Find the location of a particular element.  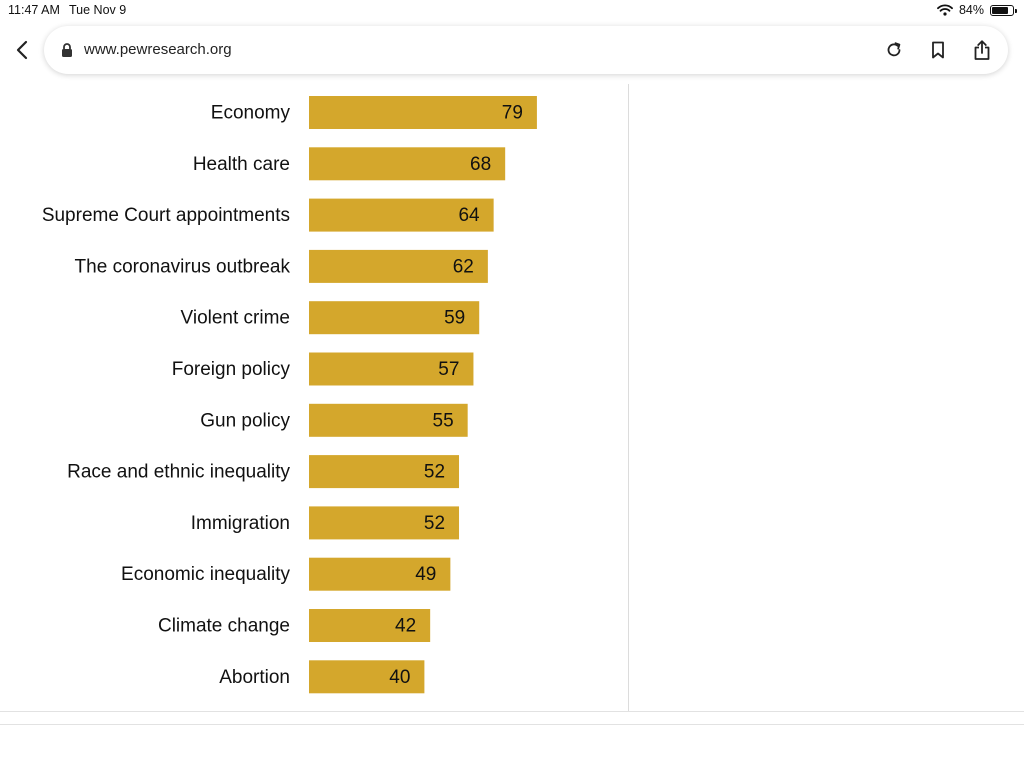

category-label: Economic inequality is located at coordinates (205, 574).